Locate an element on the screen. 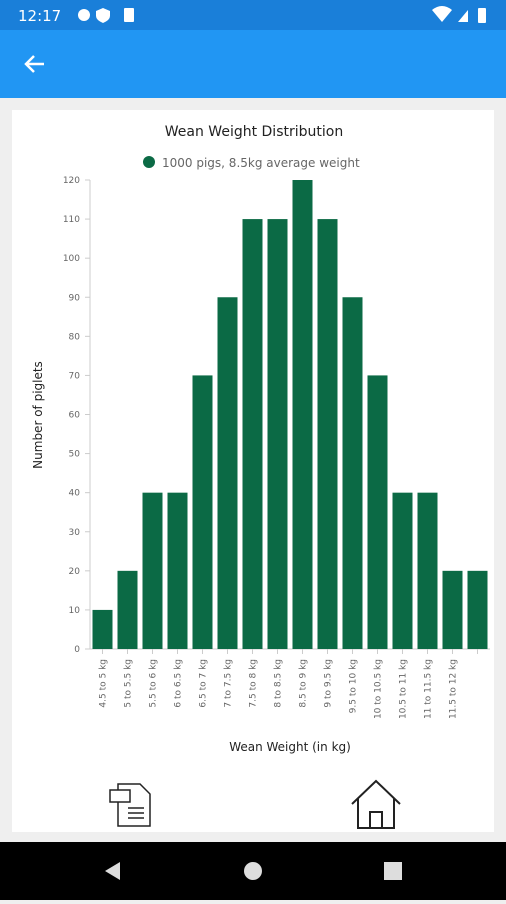 The height and width of the screenshot is (904, 506). nav-home is located at coordinates (253, 871).